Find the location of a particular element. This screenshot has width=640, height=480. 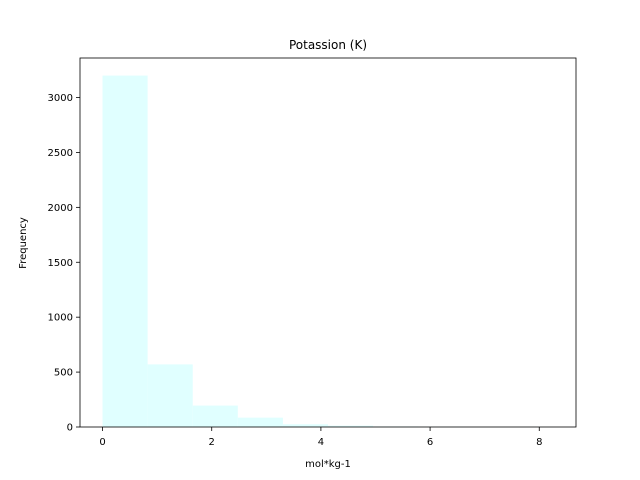

y-tick-label: 2500 is located at coordinates (60, 153).